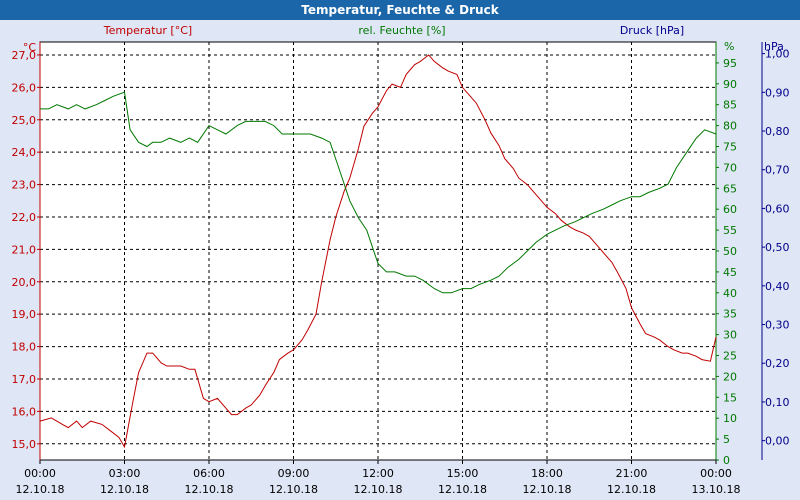 This screenshot has height=500, width=800. I want to click on right-axis-unit: hPa, so click(774, 46).